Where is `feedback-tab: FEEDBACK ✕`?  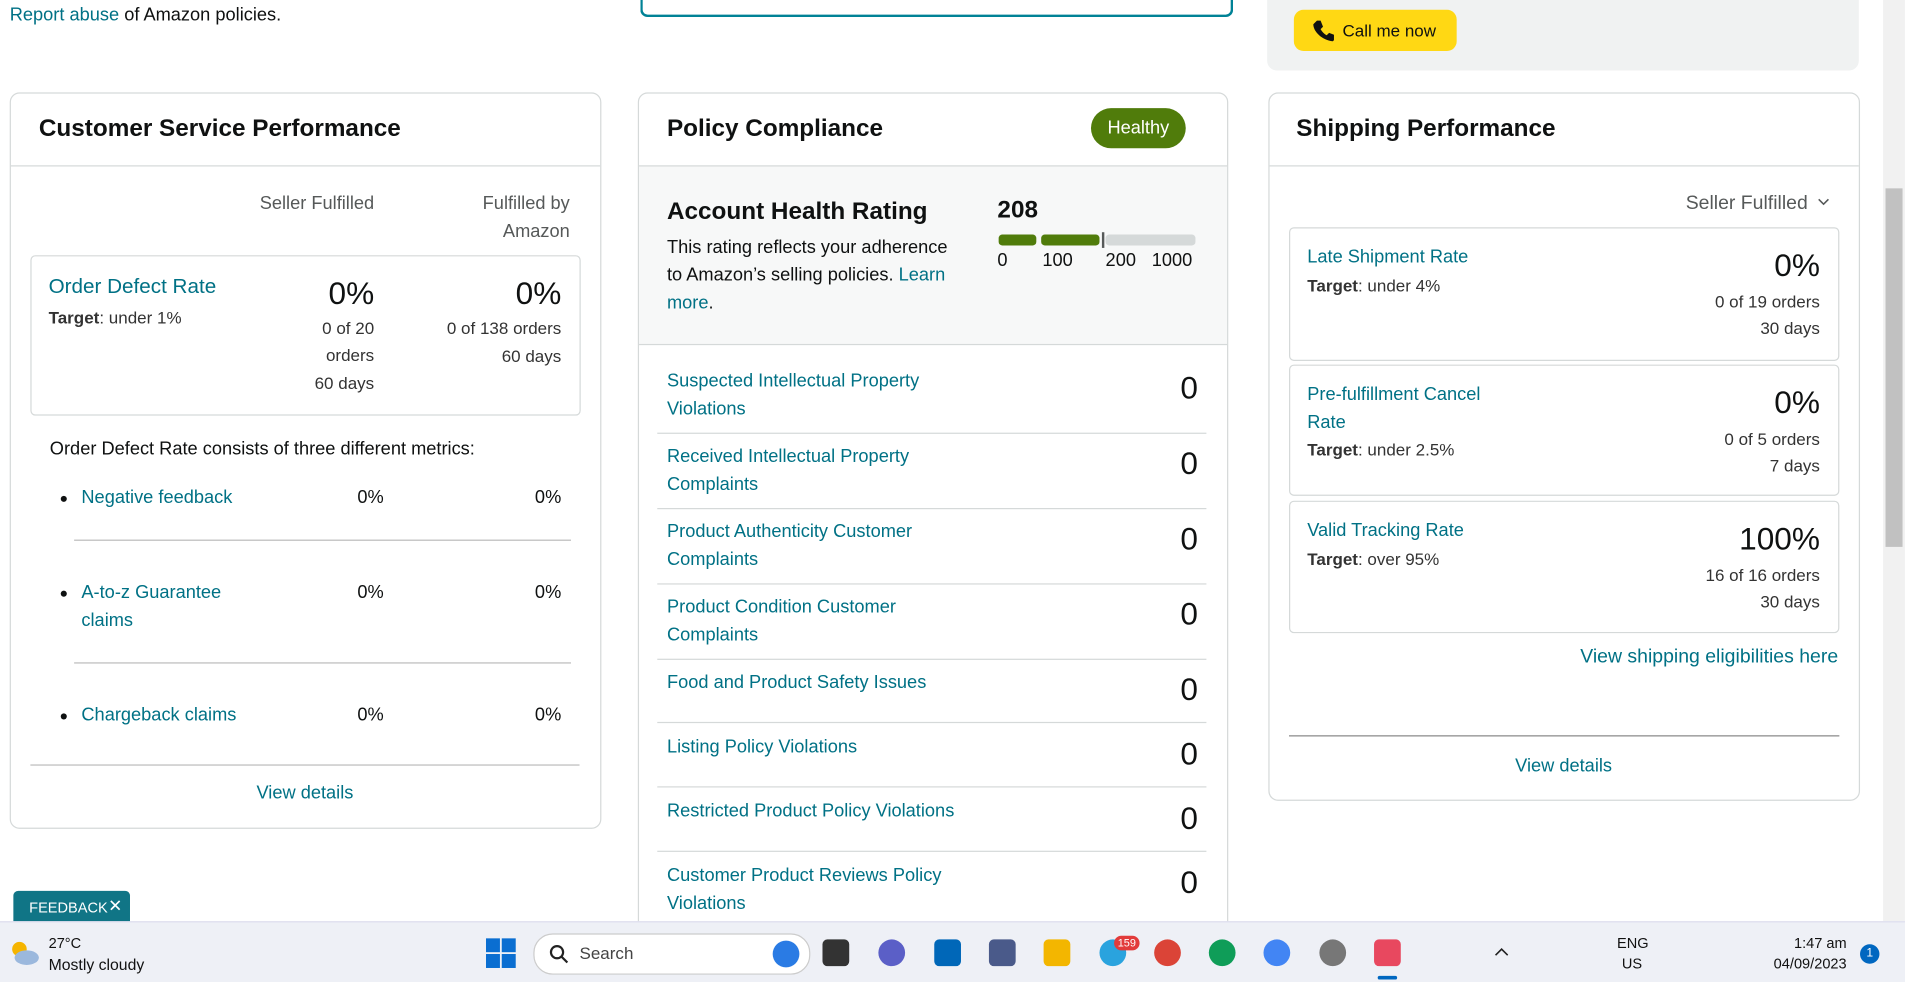 feedback-tab: FEEDBACK ✕ is located at coordinates (71, 907).